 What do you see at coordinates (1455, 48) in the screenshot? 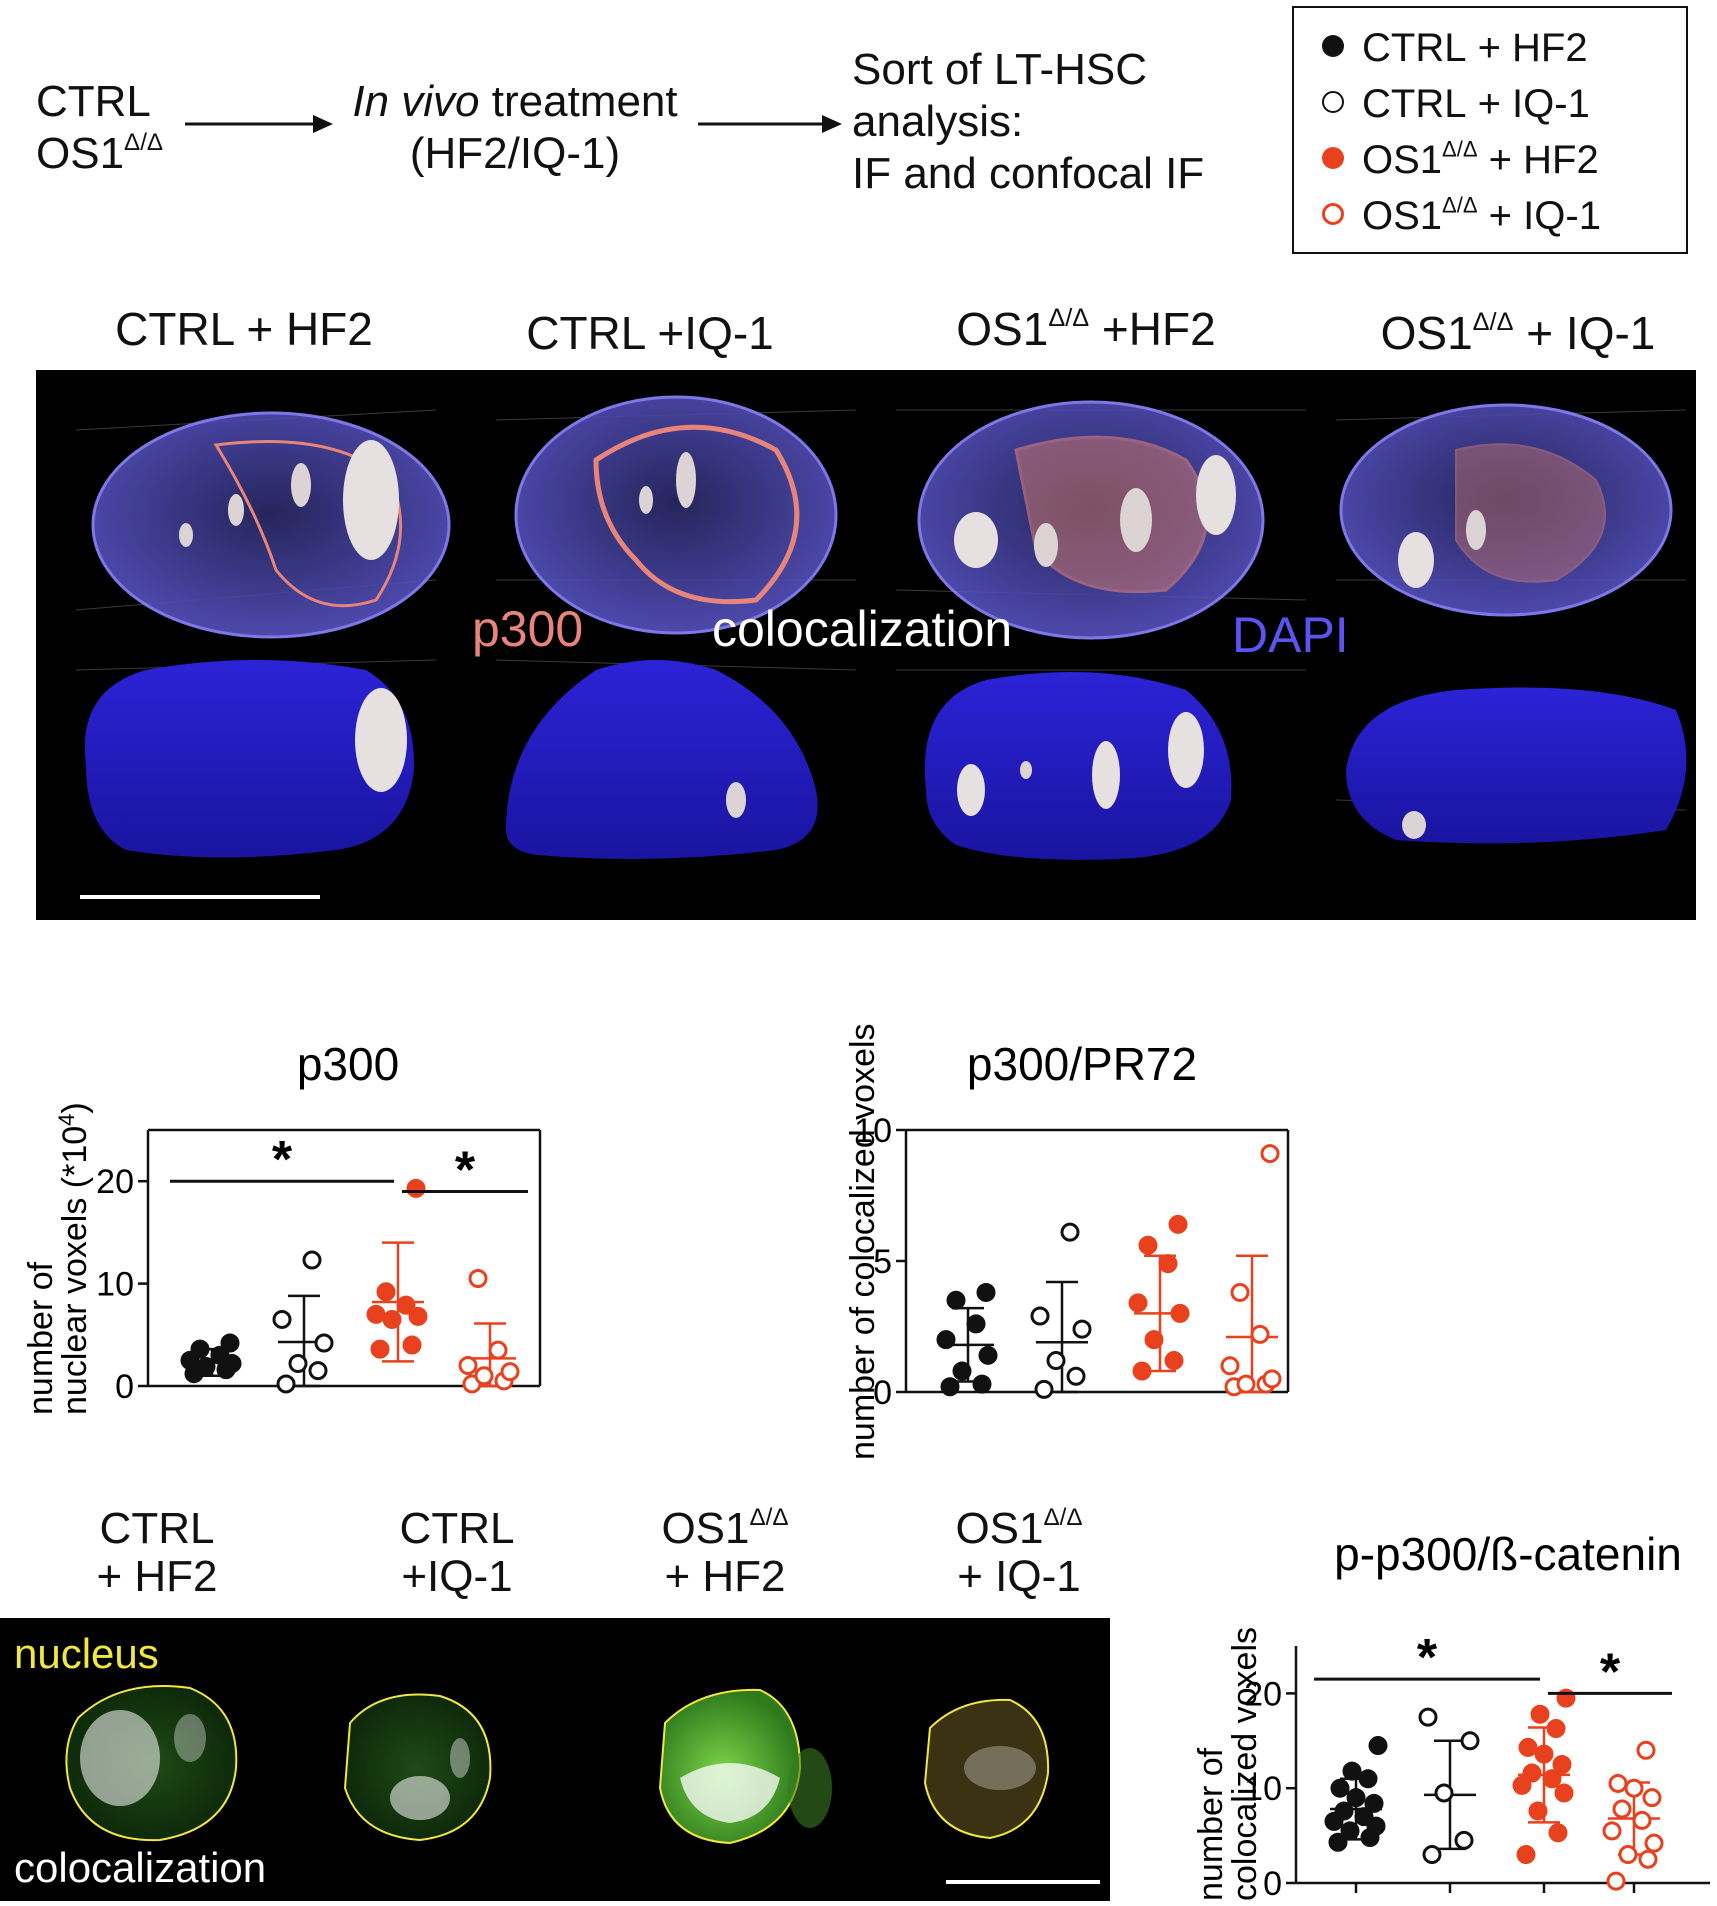
I see `legend-item: CTRL + HF2` at bounding box center [1455, 48].